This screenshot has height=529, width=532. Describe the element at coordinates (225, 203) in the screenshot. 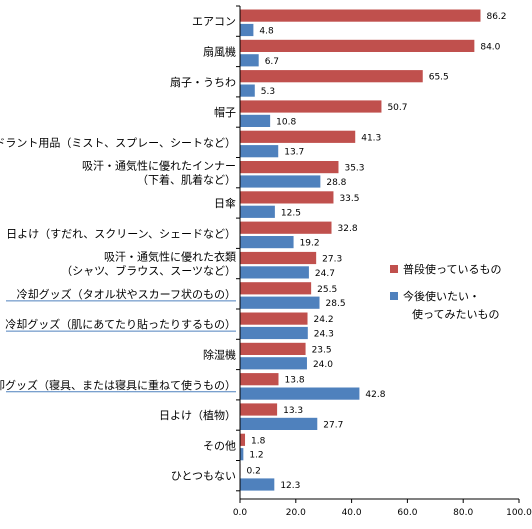

I see `category-label-6: 日傘` at that location.